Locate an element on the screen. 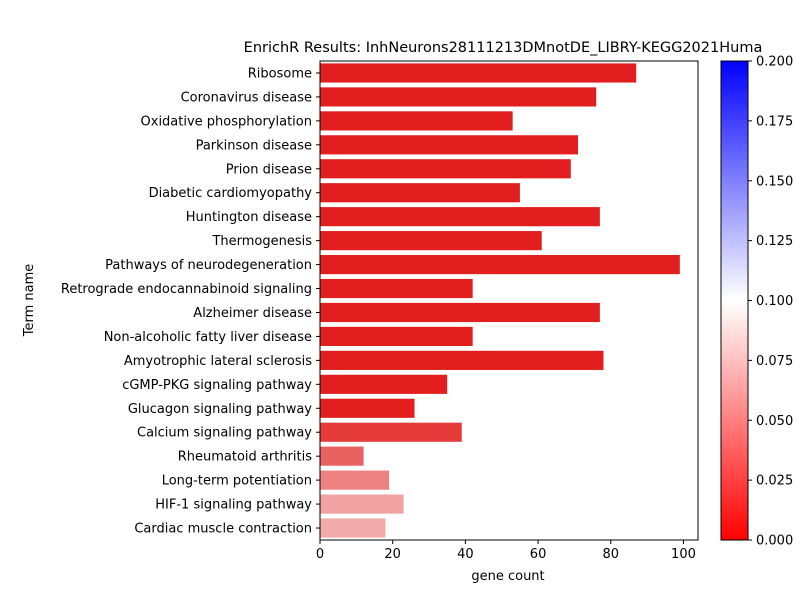  y-tick-label: Alzheimer disease is located at coordinates (252, 313).